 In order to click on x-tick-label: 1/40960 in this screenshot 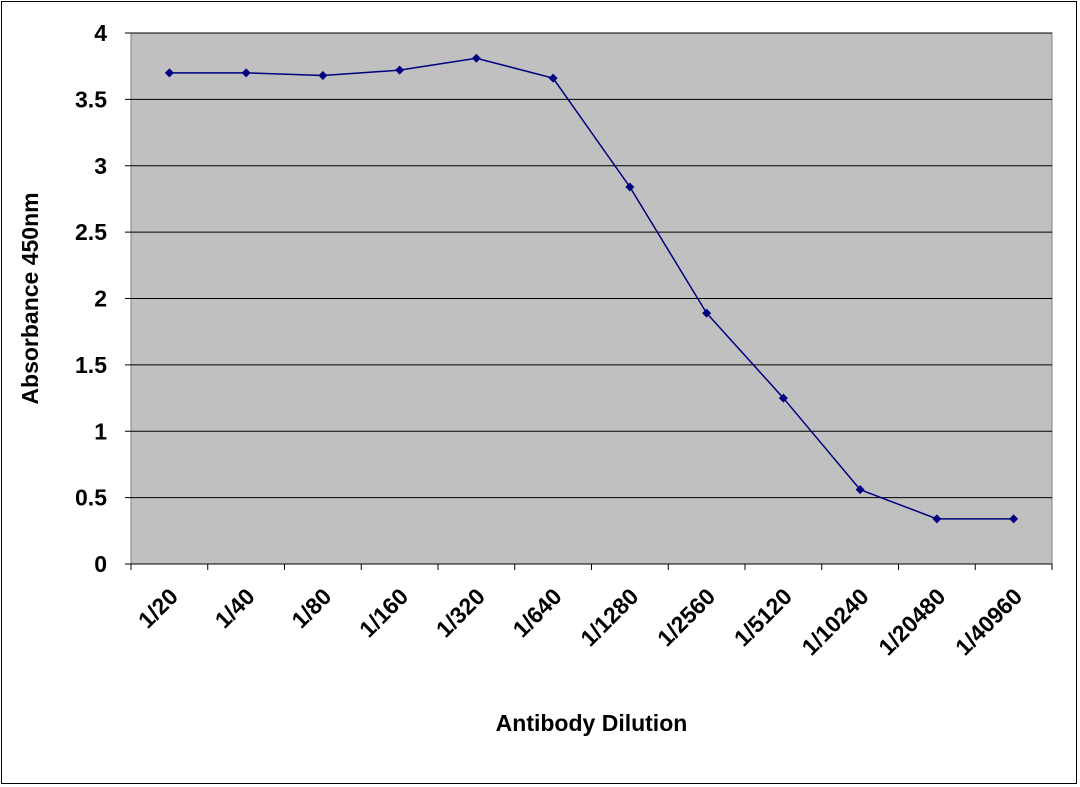, I will do `click(988, 621)`.